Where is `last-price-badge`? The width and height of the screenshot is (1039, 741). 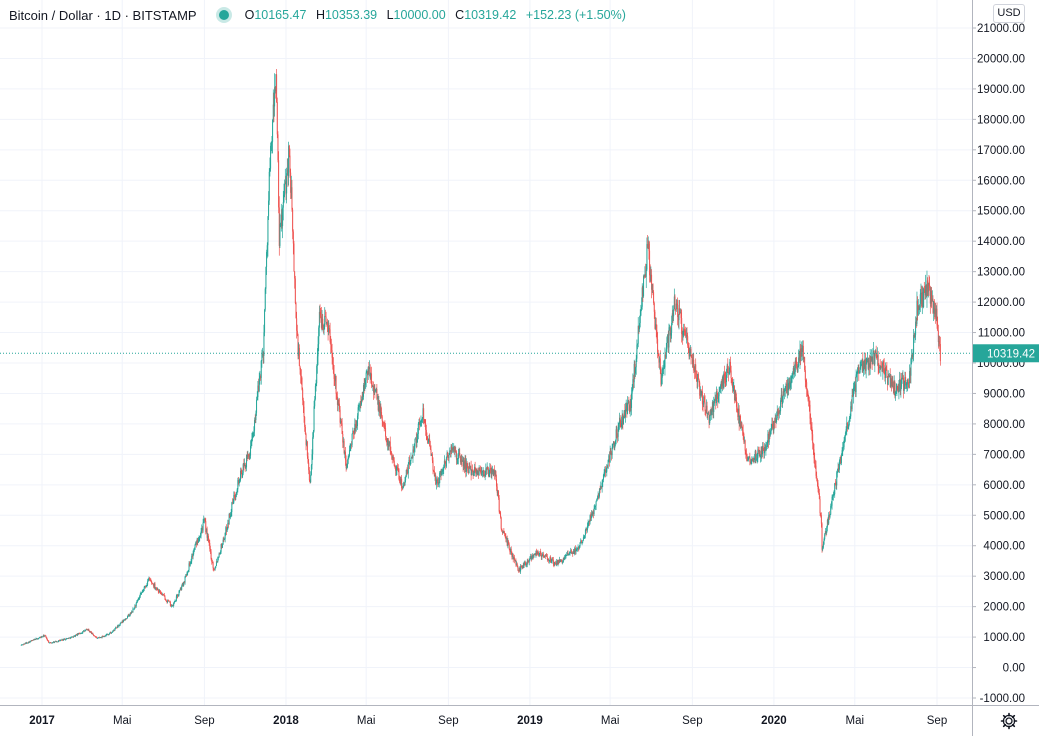 last-price-badge is located at coordinates (1006, 353).